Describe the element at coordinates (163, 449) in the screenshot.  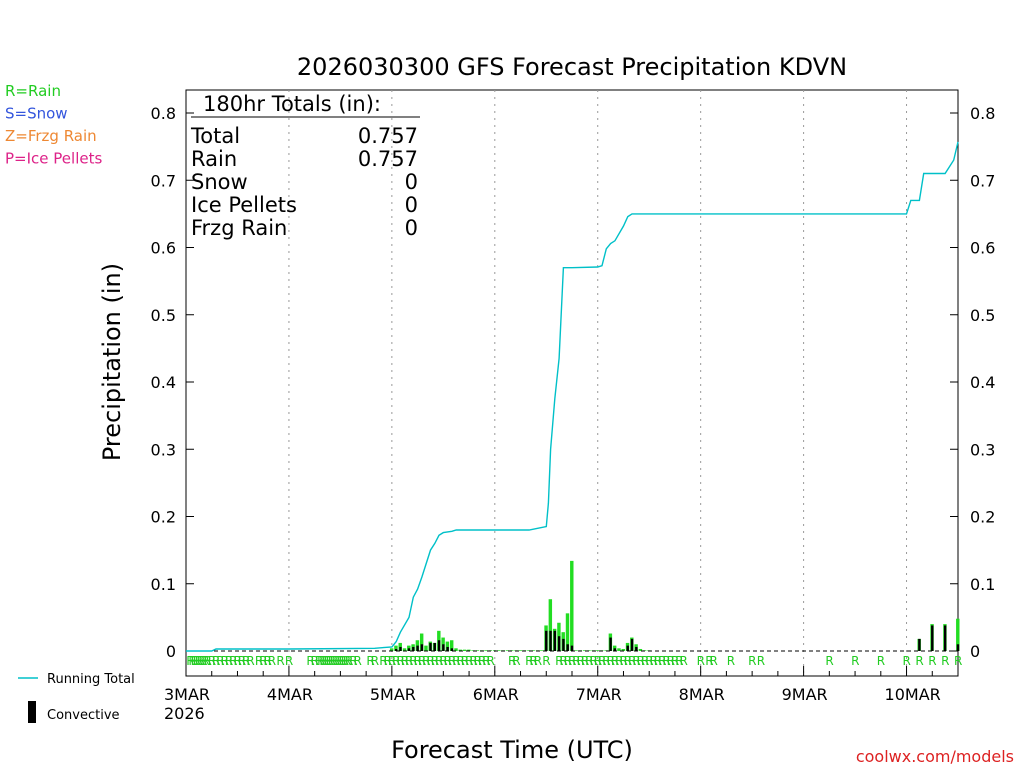
I see `y-tick-label: 0.3` at that location.